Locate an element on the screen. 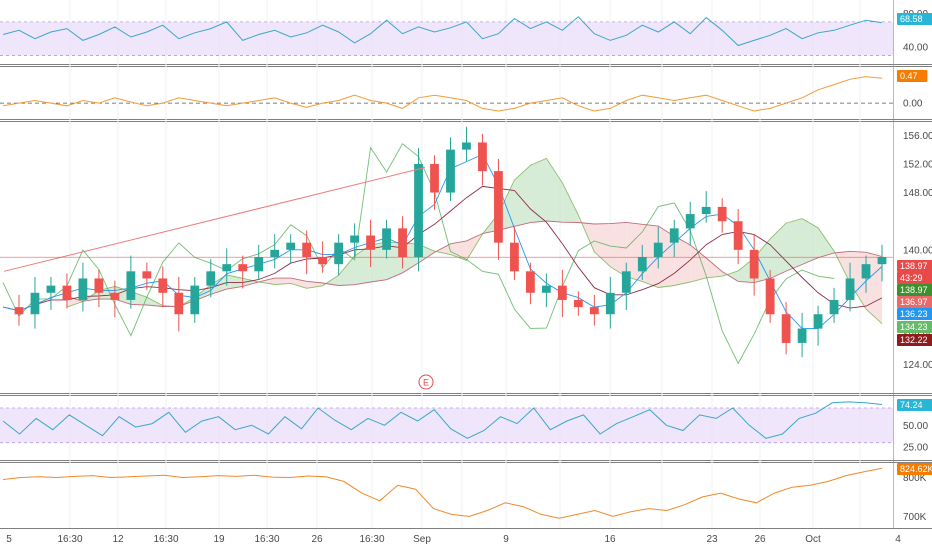  earnings-marker: E is located at coordinates (426, 382).